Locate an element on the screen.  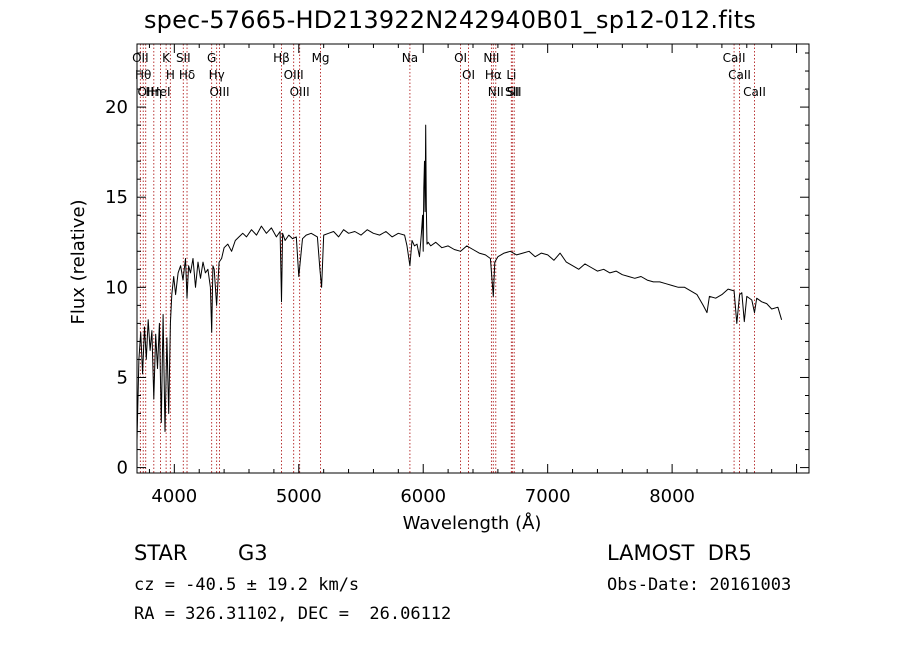
line-label-19: NII is located at coordinates (491, 58).